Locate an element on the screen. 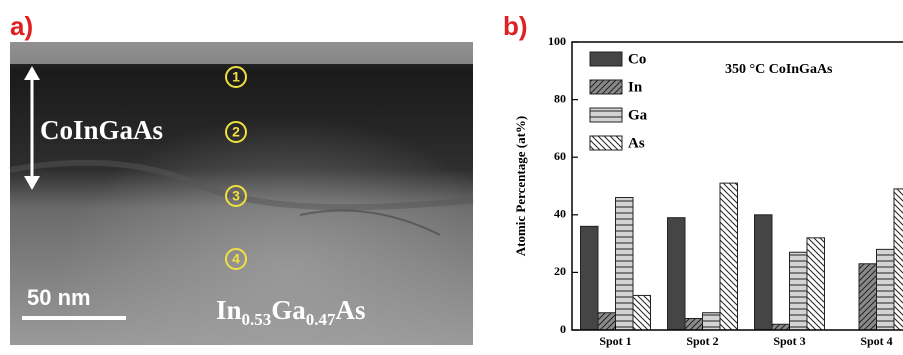 The image size is (903, 355). spot-number: 4 is located at coordinates (236, 259).